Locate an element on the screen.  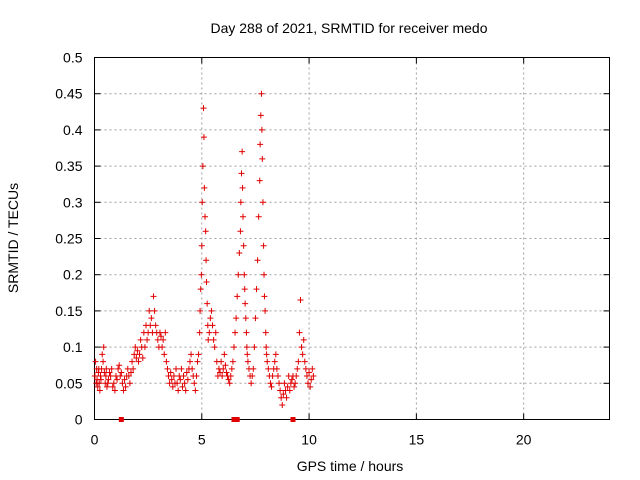
y-tick-label: 0 is located at coordinates (79, 420).